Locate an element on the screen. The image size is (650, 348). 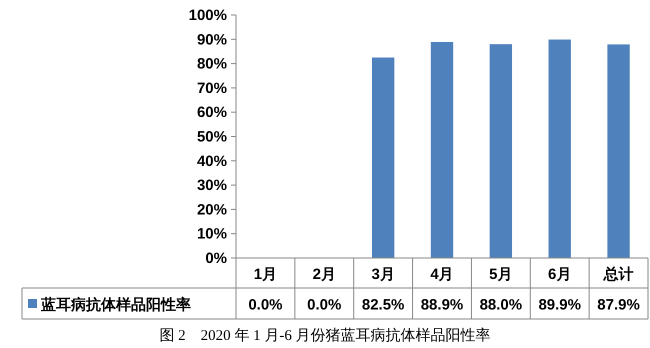
legend-label: 蓝耳病抗体样品阳性率 is located at coordinates (115, 305).